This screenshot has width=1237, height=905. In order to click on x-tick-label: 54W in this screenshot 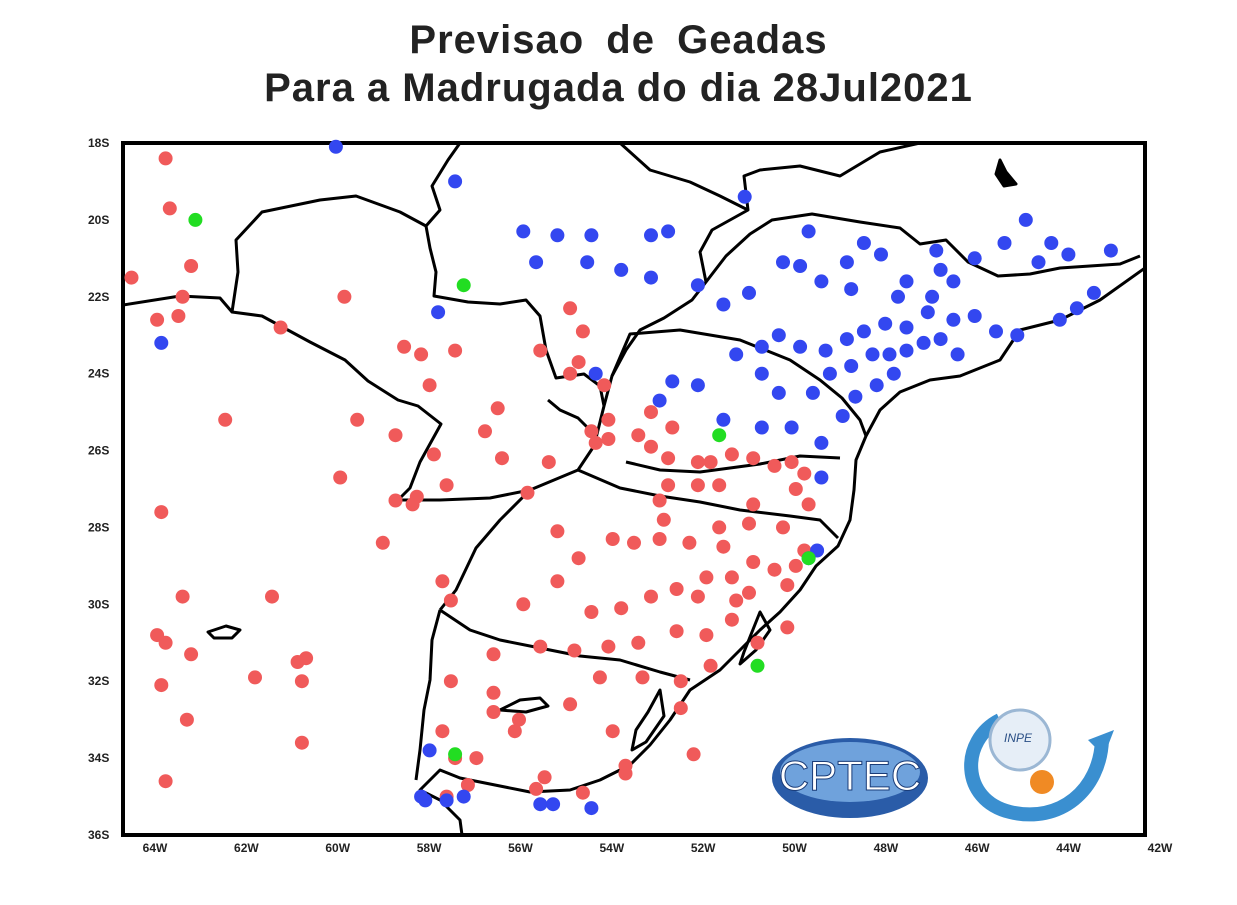, I will do `click(611, 848)`.